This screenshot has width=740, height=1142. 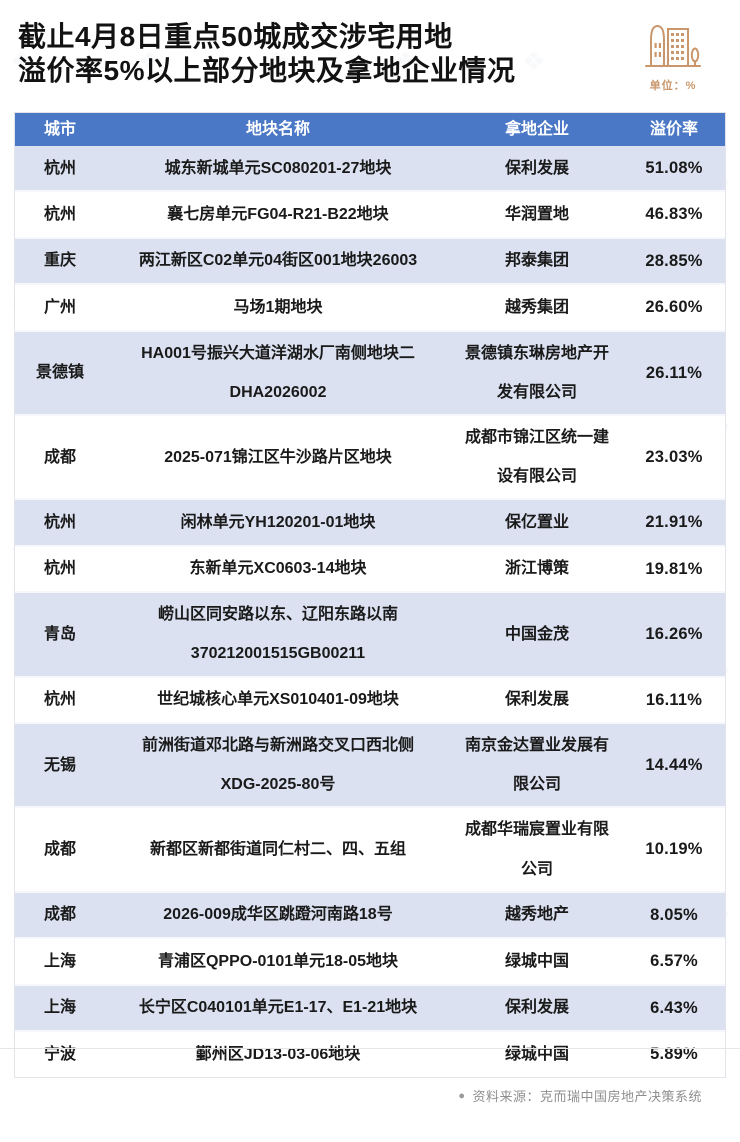 What do you see at coordinates (674, 914) in the screenshot?
I see `premium-rate-cell: 8.05%` at bounding box center [674, 914].